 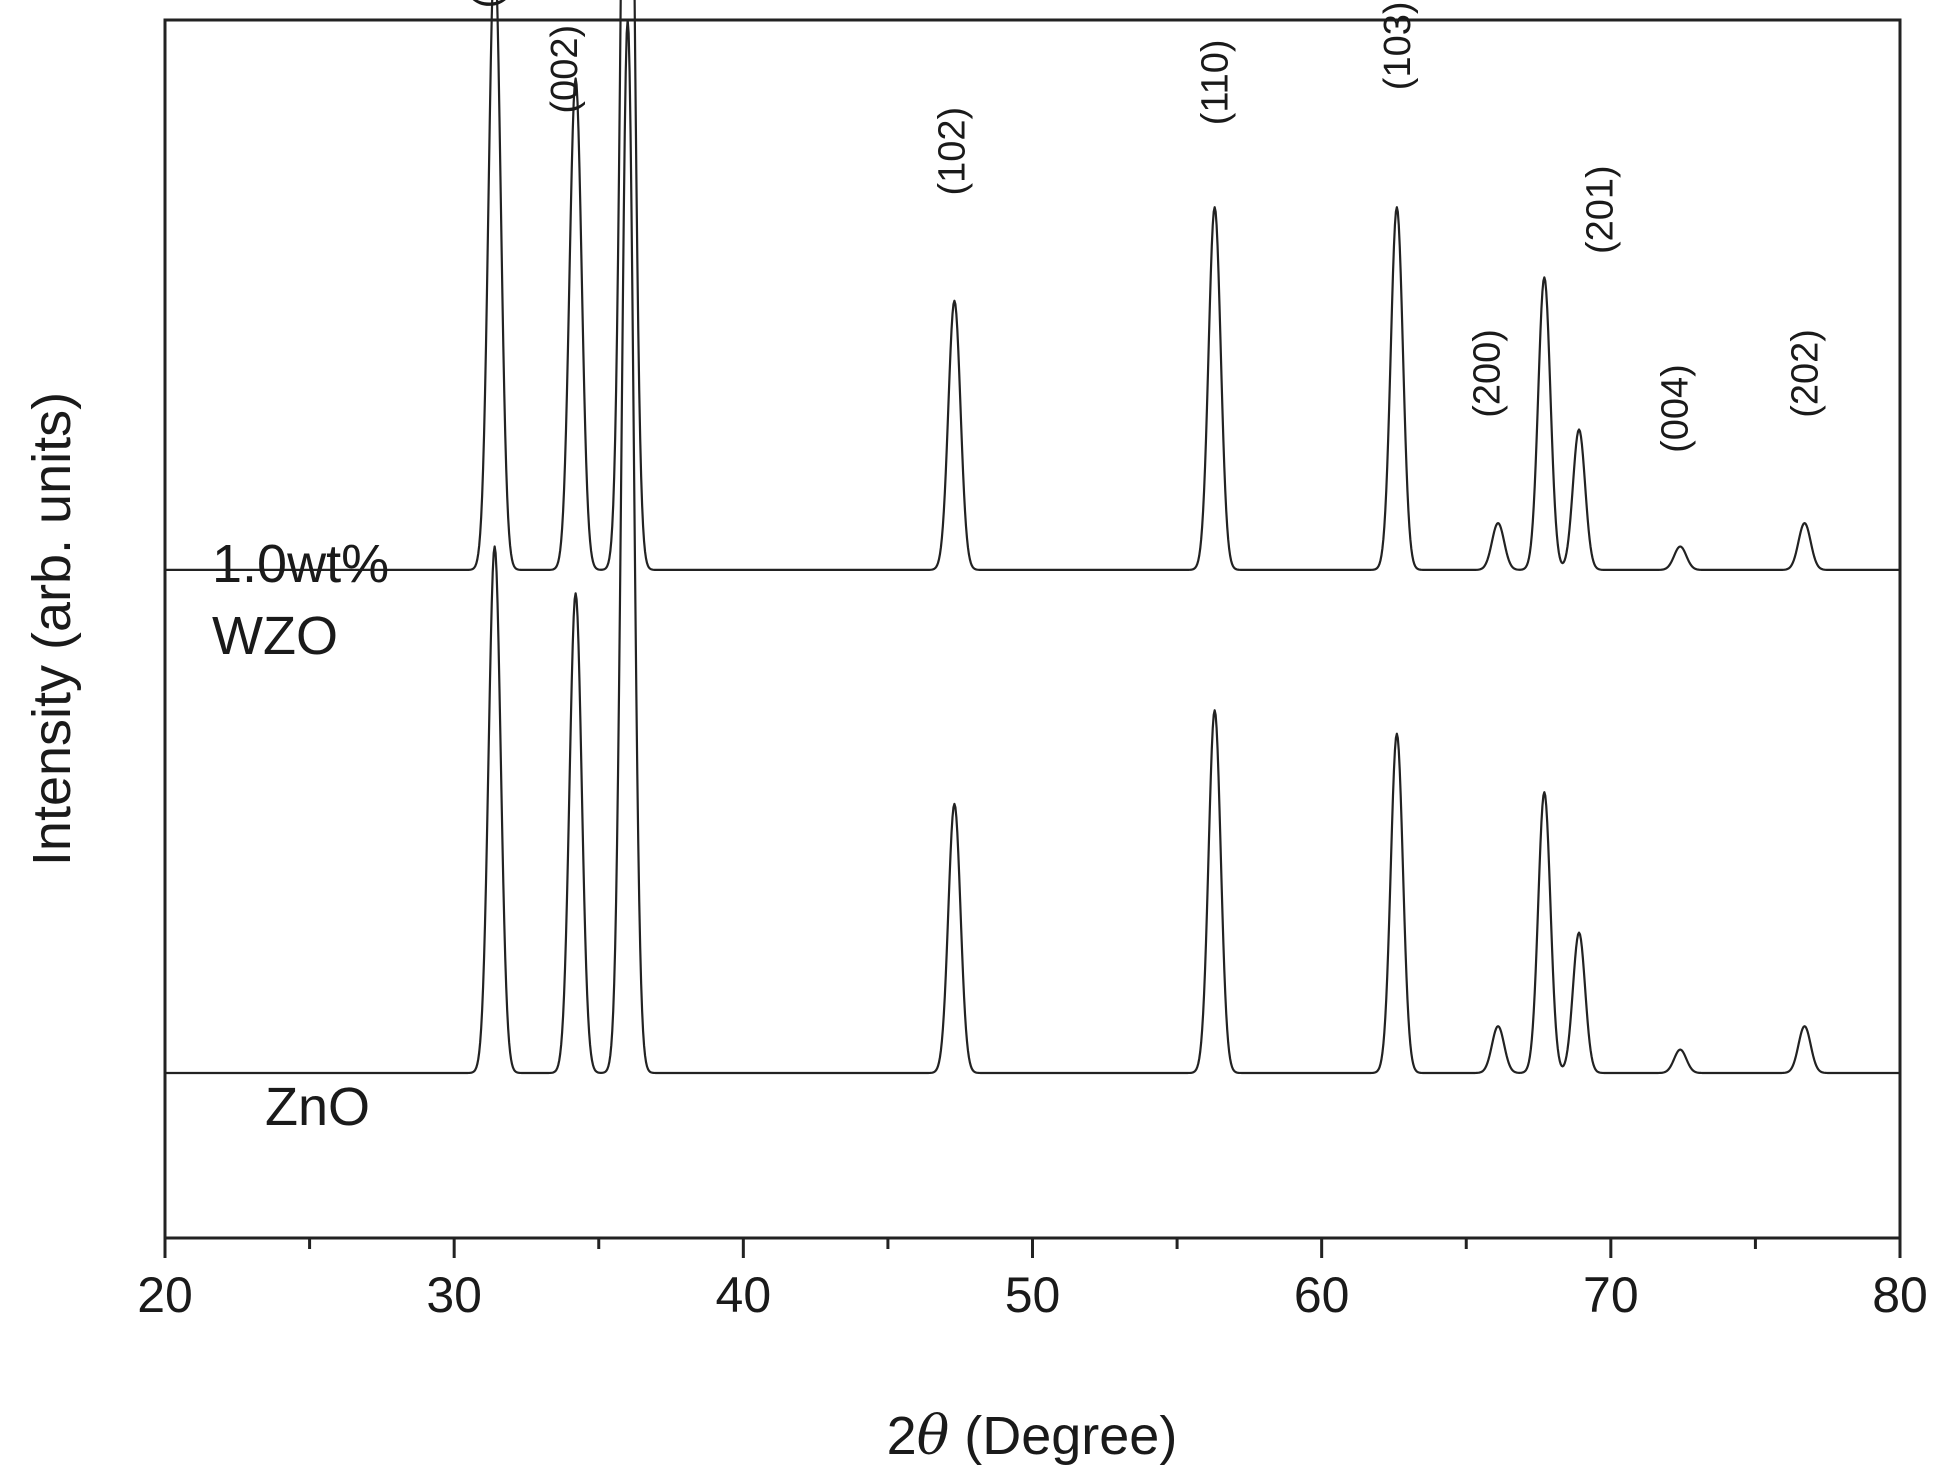 What do you see at coordinates (744, 1295) in the screenshot?
I see `x-tick-label: 40` at bounding box center [744, 1295].